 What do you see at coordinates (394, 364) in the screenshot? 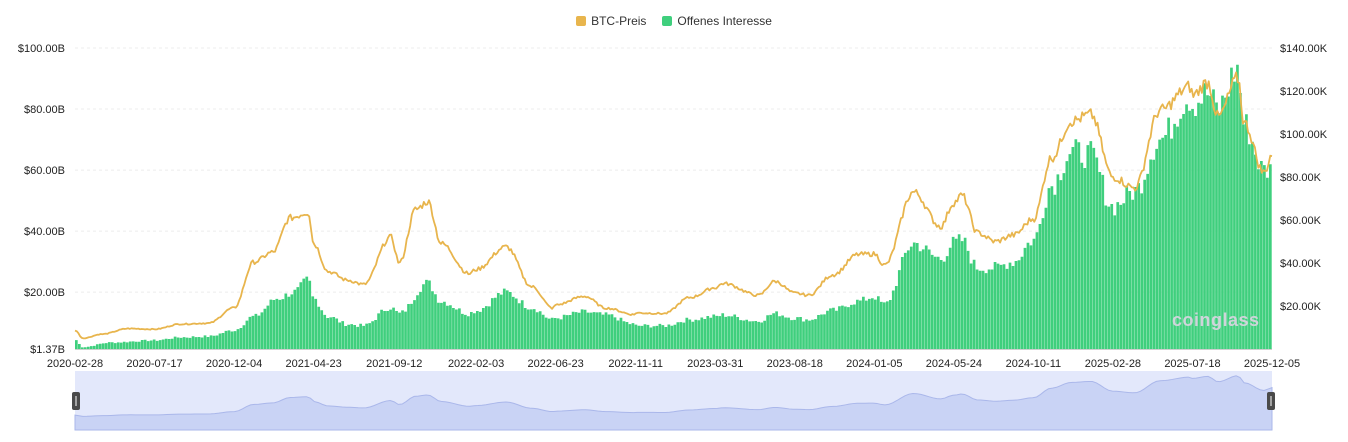
I see `x-axis-tick-label: 2021-09-12` at bounding box center [394, 364].